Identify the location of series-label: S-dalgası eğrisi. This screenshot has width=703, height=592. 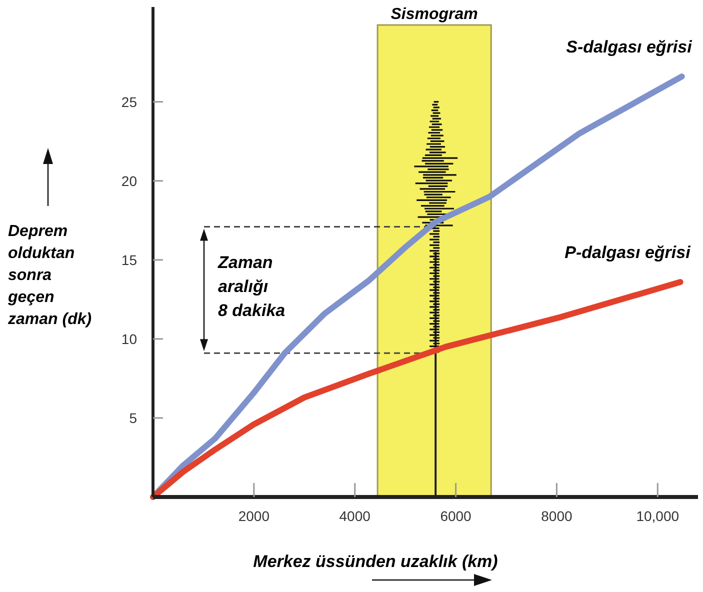
(630, 47).